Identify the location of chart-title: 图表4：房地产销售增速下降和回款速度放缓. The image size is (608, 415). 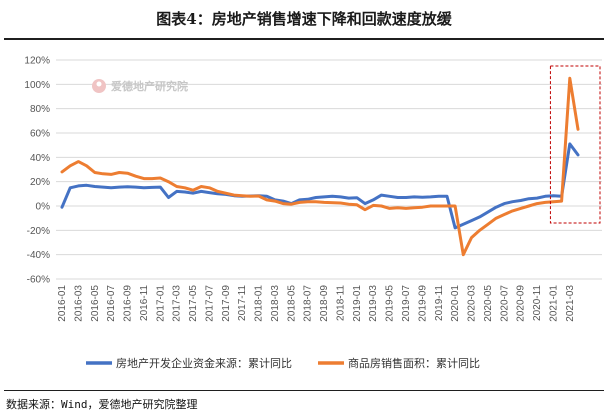
(304, 19).